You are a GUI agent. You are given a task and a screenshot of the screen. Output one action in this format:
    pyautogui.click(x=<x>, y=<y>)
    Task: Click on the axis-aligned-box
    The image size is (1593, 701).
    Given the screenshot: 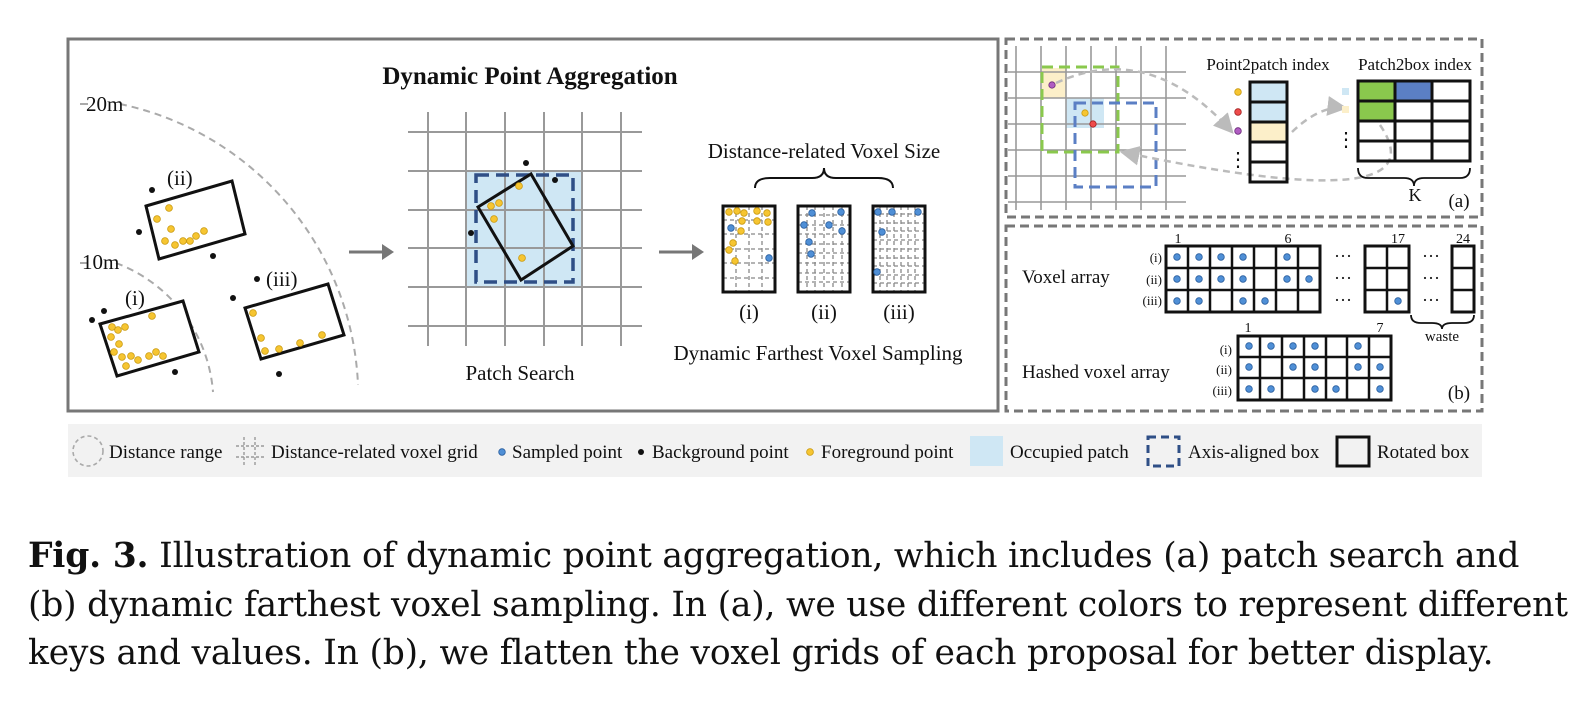 What is the action you would take?
    pyautogui.click(x=524, y=228)
    